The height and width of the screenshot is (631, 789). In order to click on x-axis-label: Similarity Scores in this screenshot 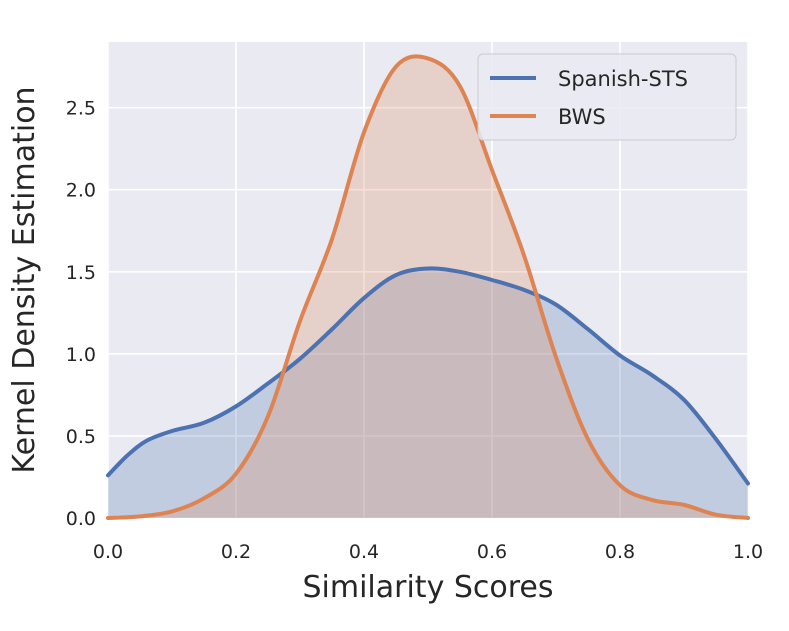, I will do `click(427, 587)`.